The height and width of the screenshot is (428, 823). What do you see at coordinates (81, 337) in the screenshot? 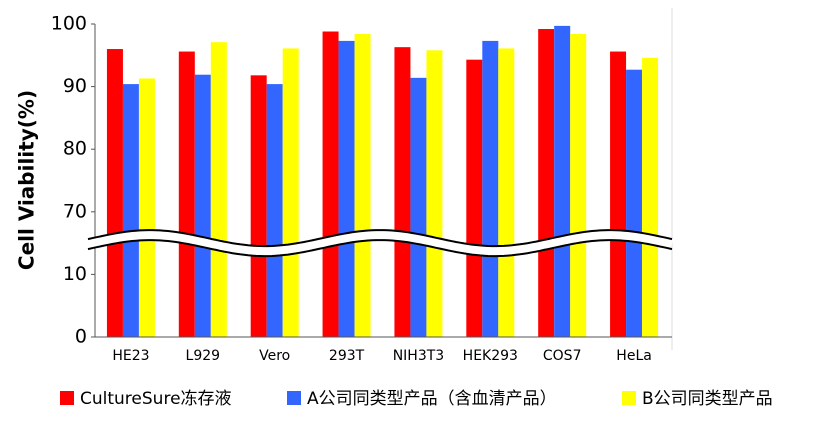
I see `y-tick-label: 0` at bounding box center [81, 337].